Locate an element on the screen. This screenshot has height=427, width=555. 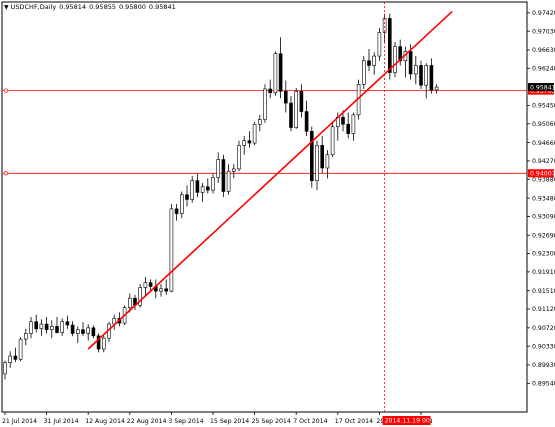
x-tick-label: 22 Aug 2014 is located at coordinates (147, 421).